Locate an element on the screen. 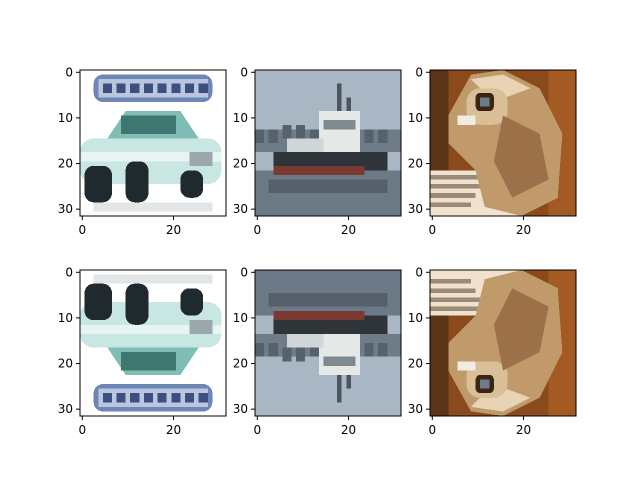 Image resolution: width=640 pixels, height=480 pixels. image-panel-cat-flipped: 0 10 20 30 0 20 is located at coordinates (492, 351).